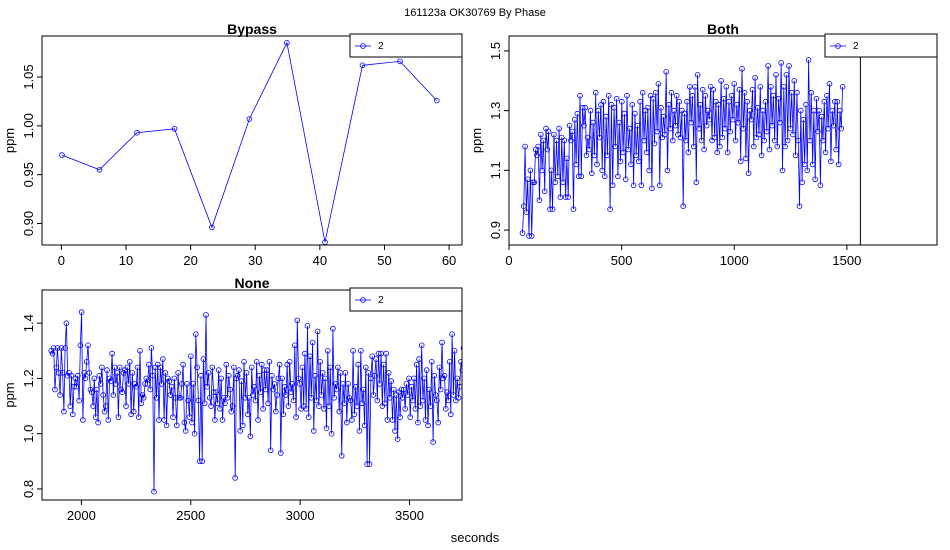 This screenshot has height=550, width=950. I want to click on plot-area-both, so click(682, 148).